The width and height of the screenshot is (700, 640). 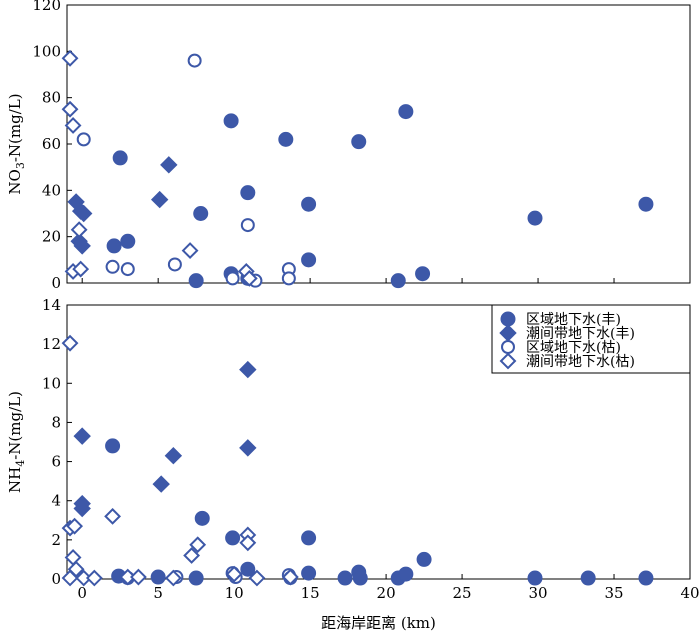 I want to click on legend-item: 潮间带地下水(枯), so click(x=567, y=361).